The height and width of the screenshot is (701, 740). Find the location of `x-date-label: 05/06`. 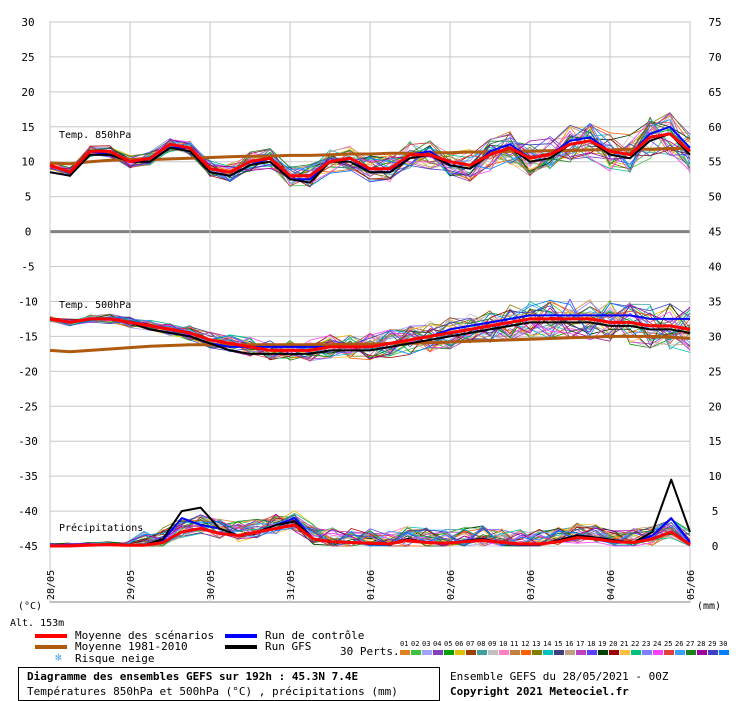

x-date-label: 05/06 is located at coordinates (691, 585).